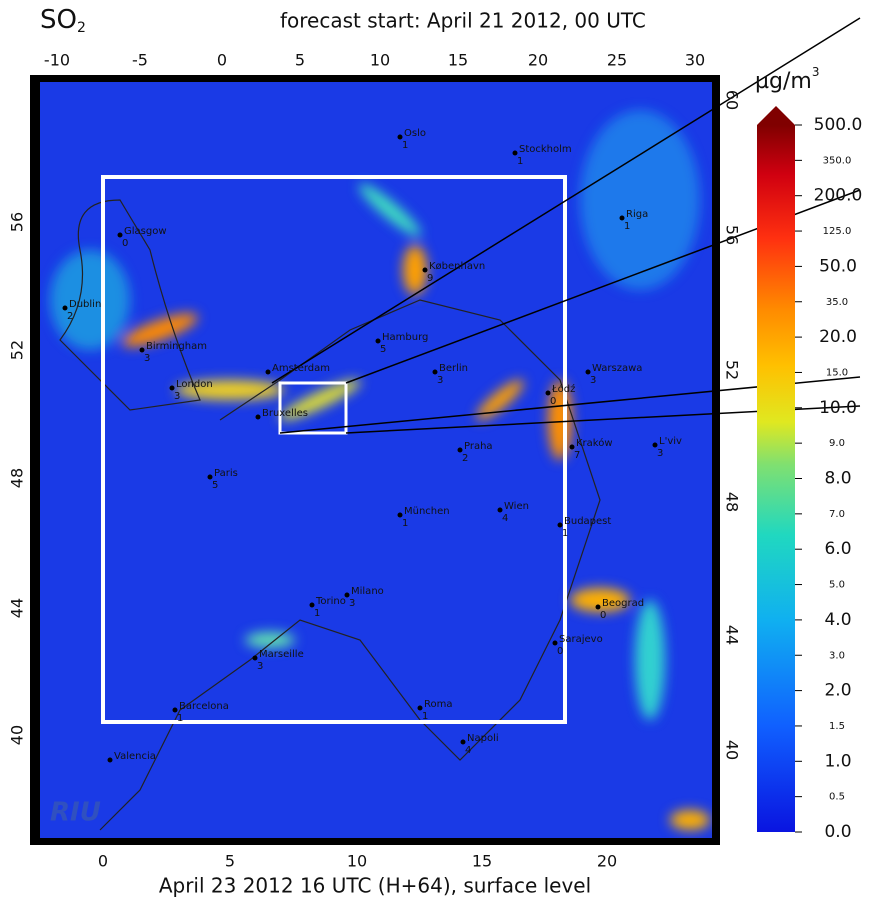 This screenshot has height=908, width=873. I want to click on right-tick-label: 56, so click(732, 235).